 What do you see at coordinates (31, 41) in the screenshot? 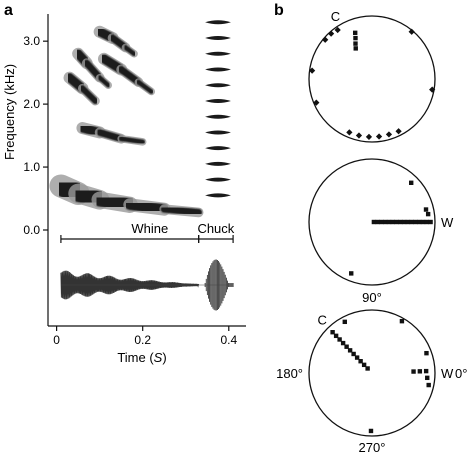
I see `y-tick-label: 3.0` at bounding box center [31, 41].